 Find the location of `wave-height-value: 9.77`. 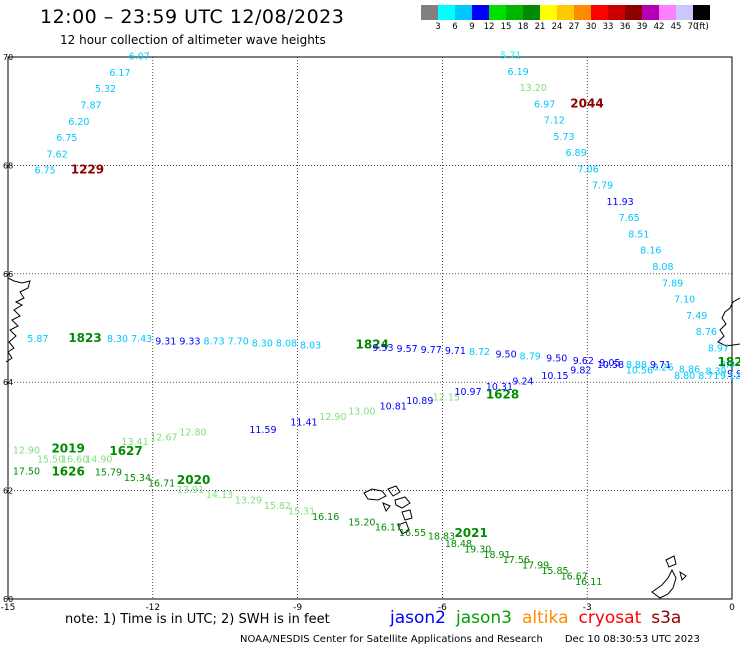

wave-height-value: 9.77 is located at coordinates (431, 350).